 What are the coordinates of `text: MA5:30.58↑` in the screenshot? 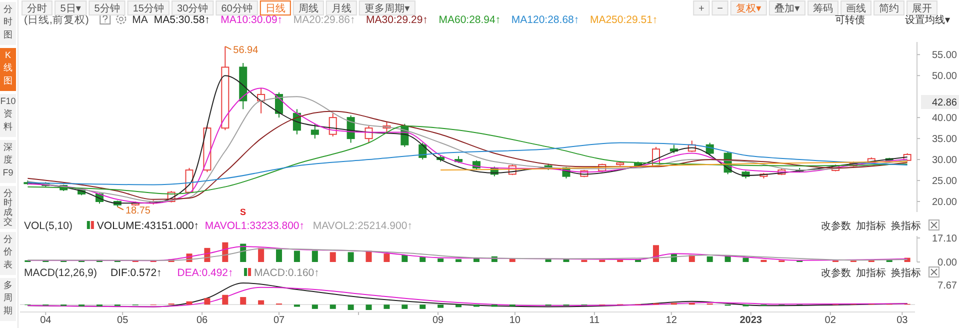 It's located at (182, 20).